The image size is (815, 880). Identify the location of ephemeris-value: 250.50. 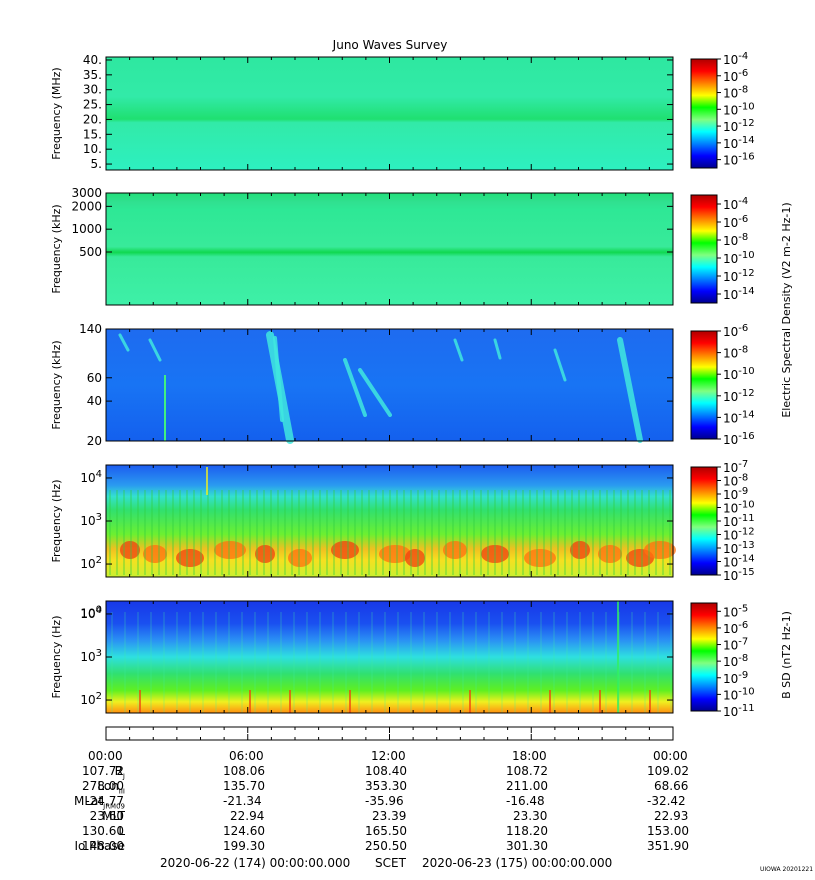
(386, 846).